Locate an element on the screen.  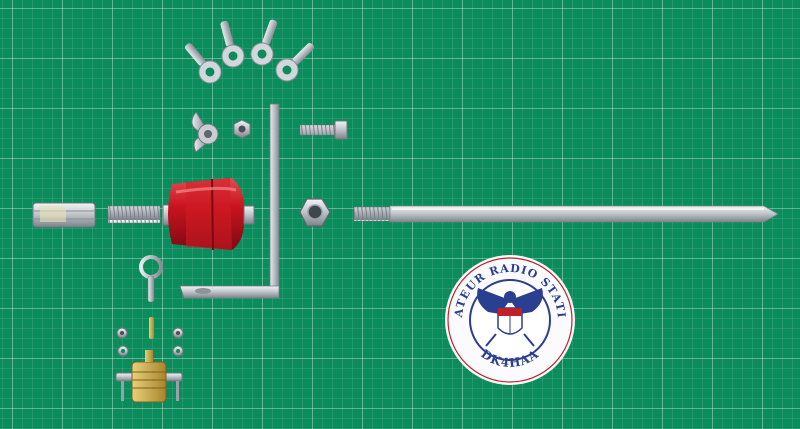
radiator-rod is located at coordinates (566, 214).